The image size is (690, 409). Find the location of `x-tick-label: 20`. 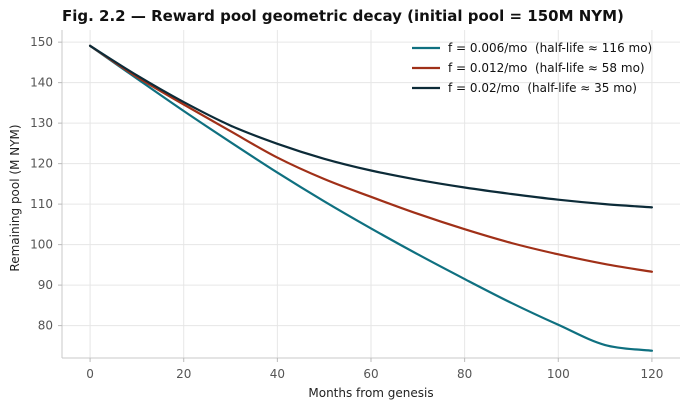

x-tick-label: 20 is located at coordinates (183, 374).